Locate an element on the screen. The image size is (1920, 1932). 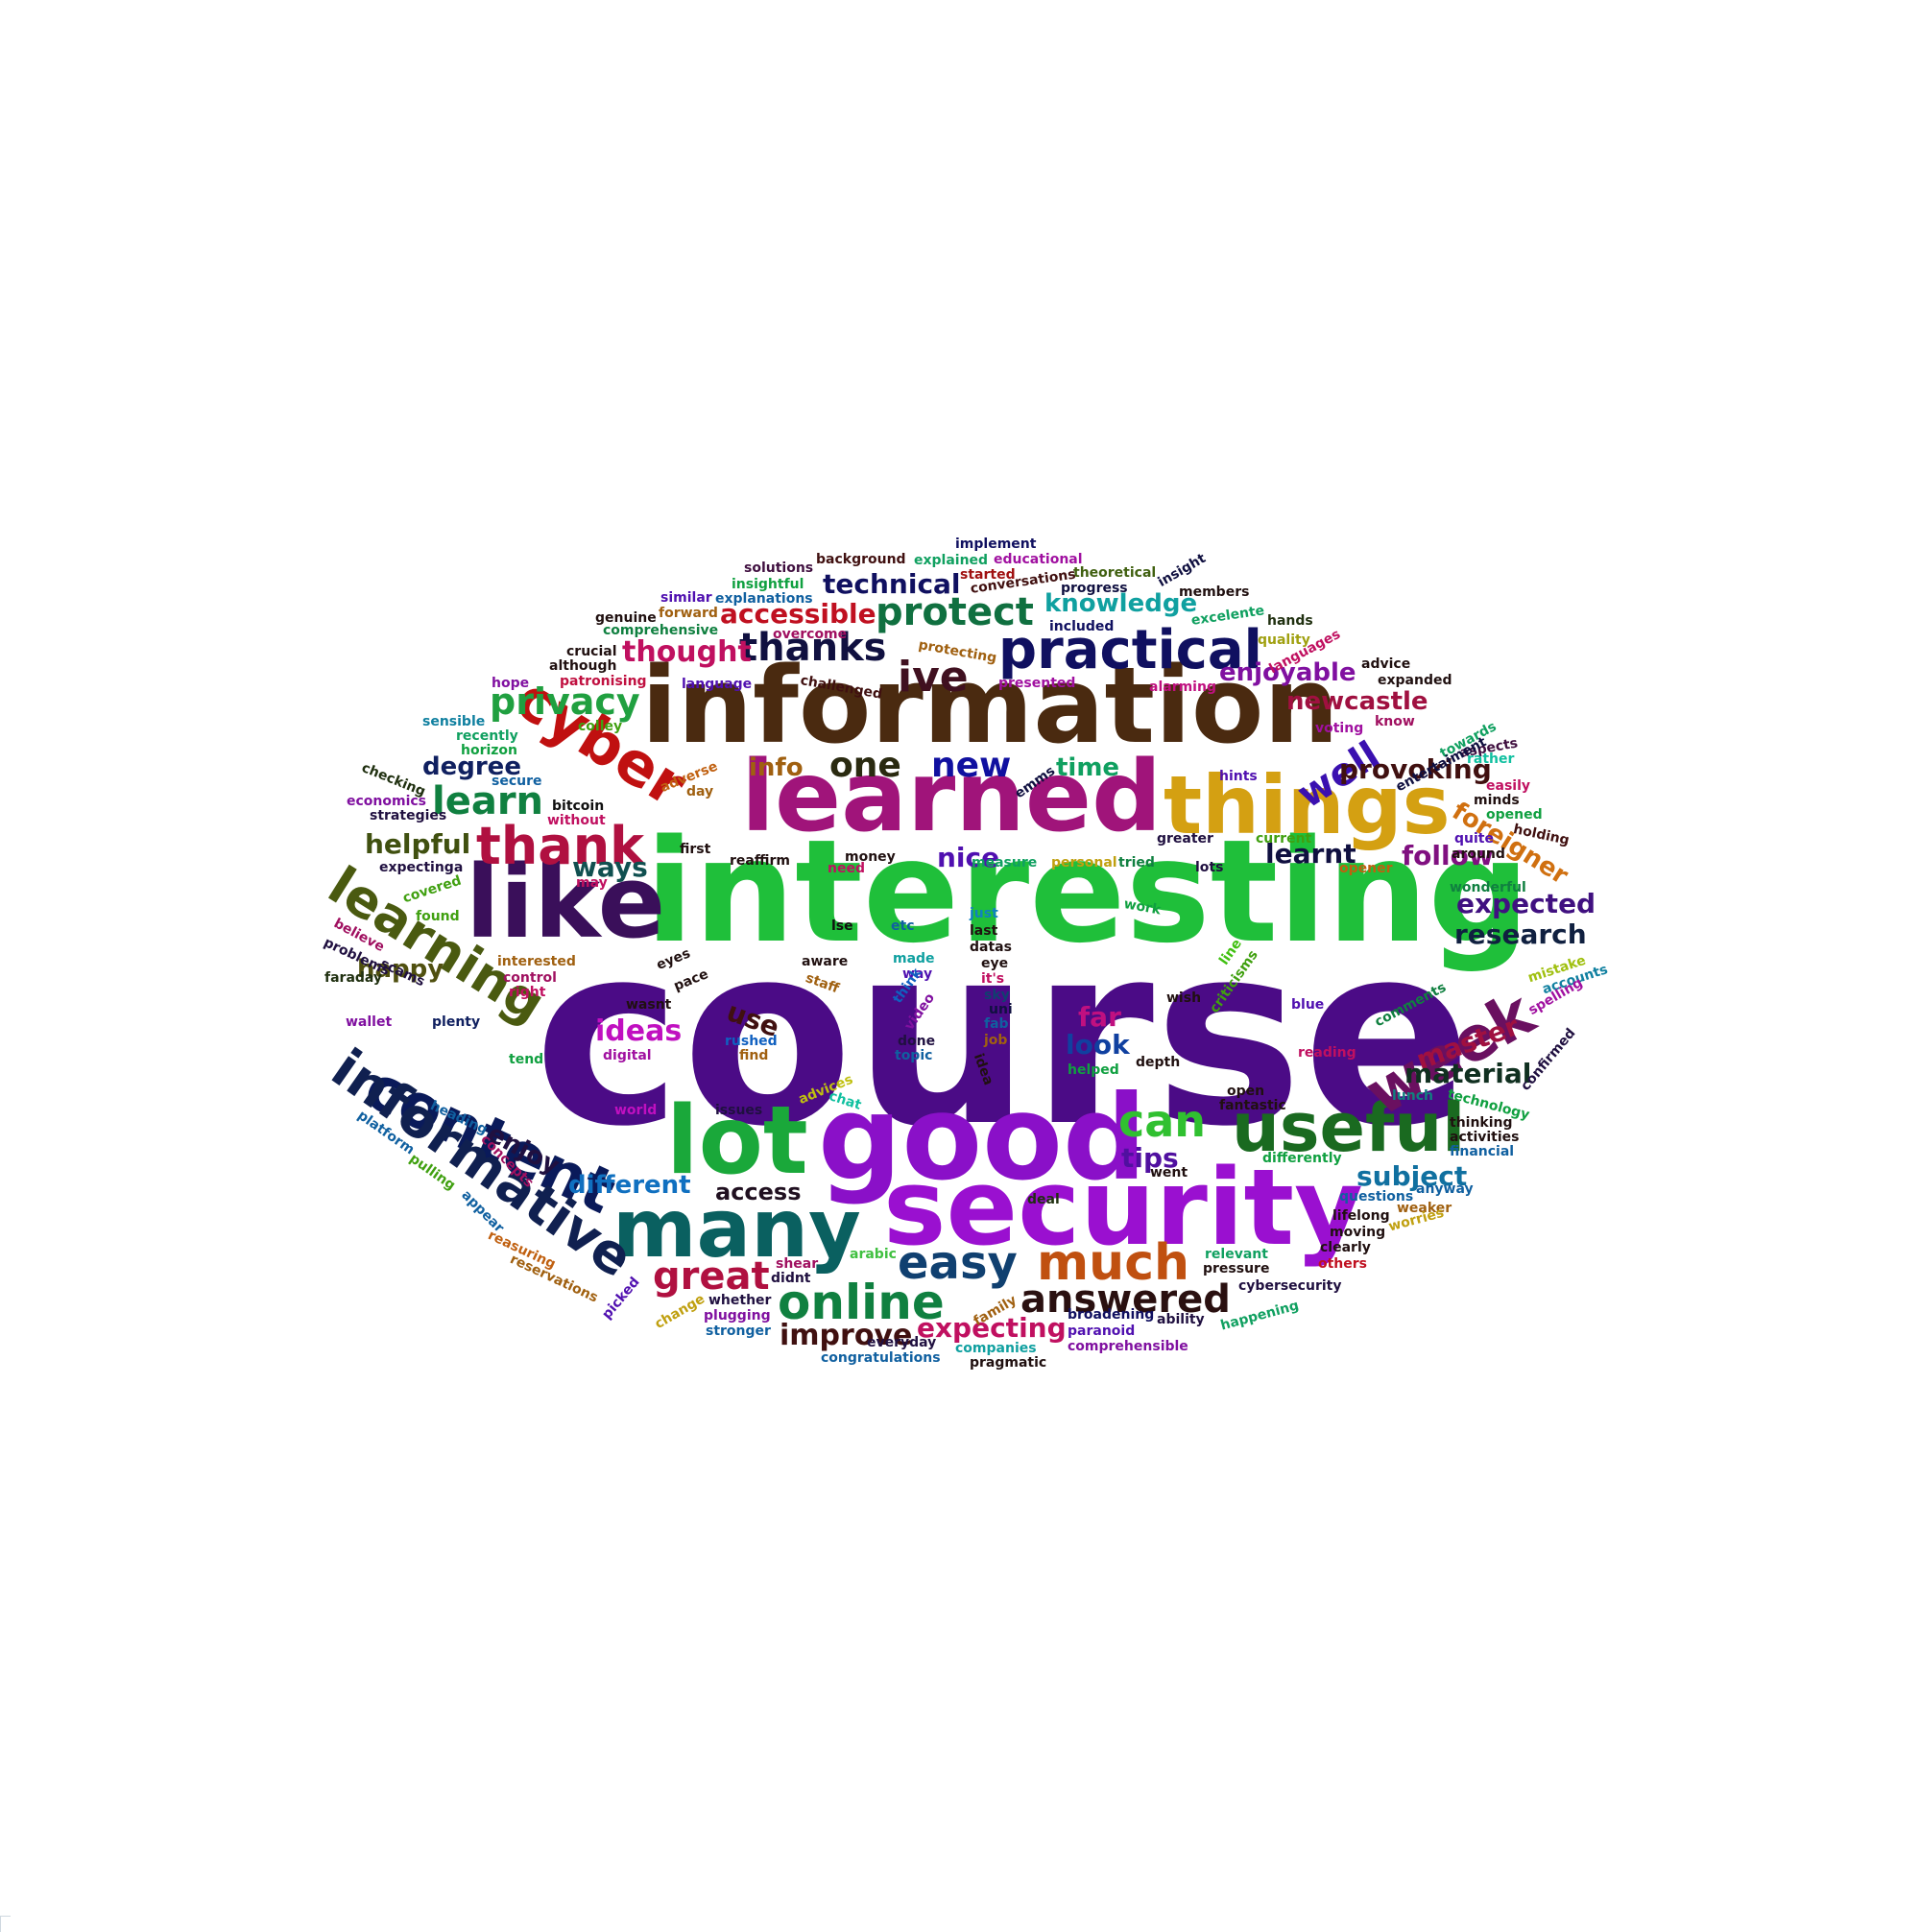
word-faraday: faraday is located at coordinates (353, 978).